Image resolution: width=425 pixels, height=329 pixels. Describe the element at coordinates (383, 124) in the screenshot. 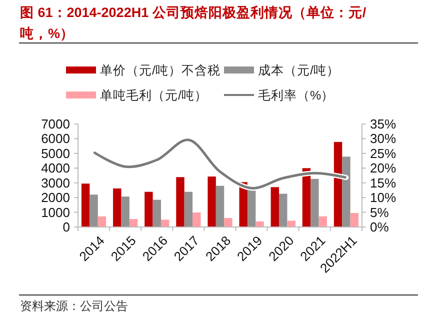

I see `y2-tick-label: 35%` at that location.